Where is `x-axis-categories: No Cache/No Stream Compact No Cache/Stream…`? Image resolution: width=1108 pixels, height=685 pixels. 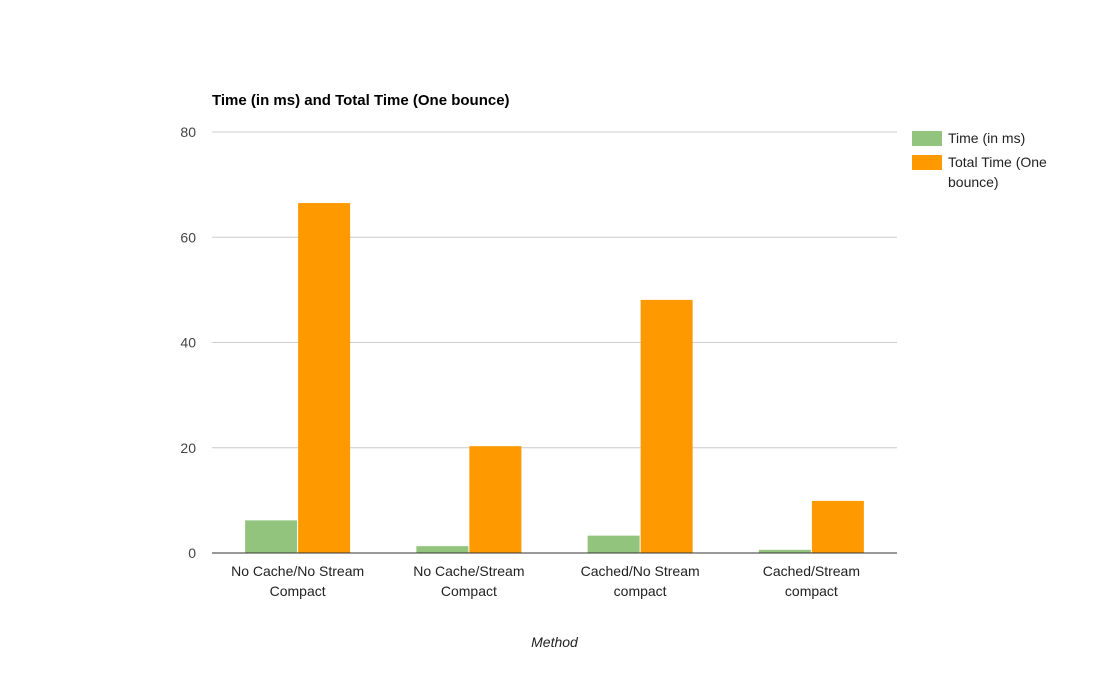 x-axis-categories: No Cache/No Stream Compact No Cache/Stream… is located at coordinates (545, 581).